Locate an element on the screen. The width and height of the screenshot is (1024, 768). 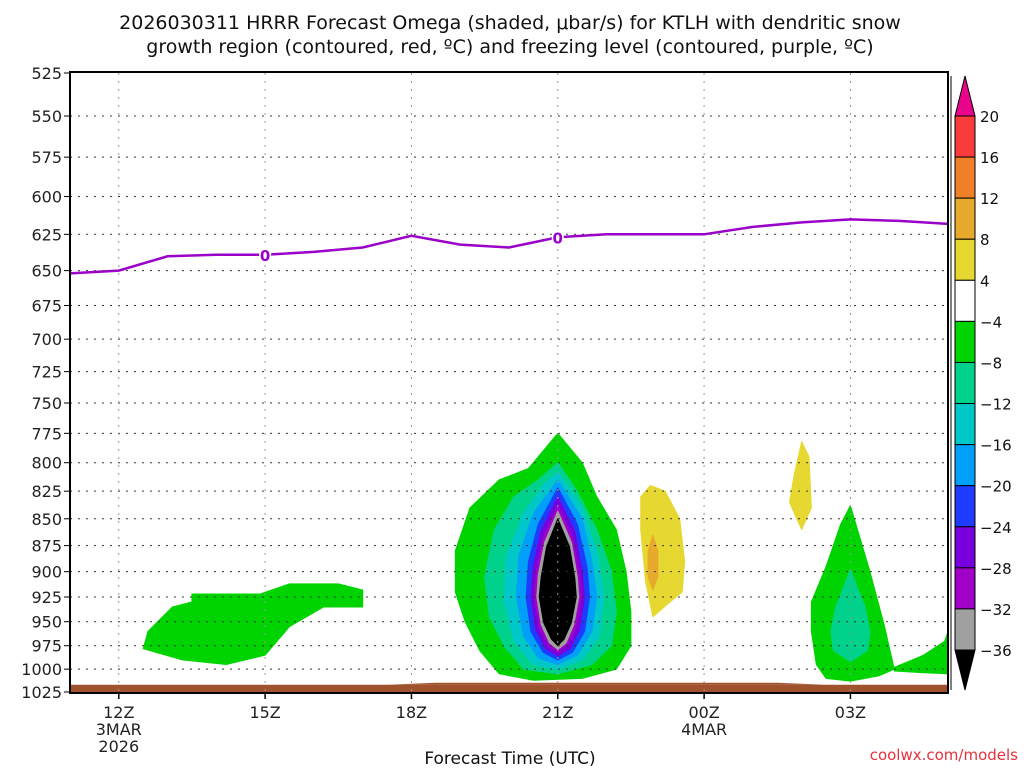
x-tick-label: 3MAR is located at coordinates (119, 729).